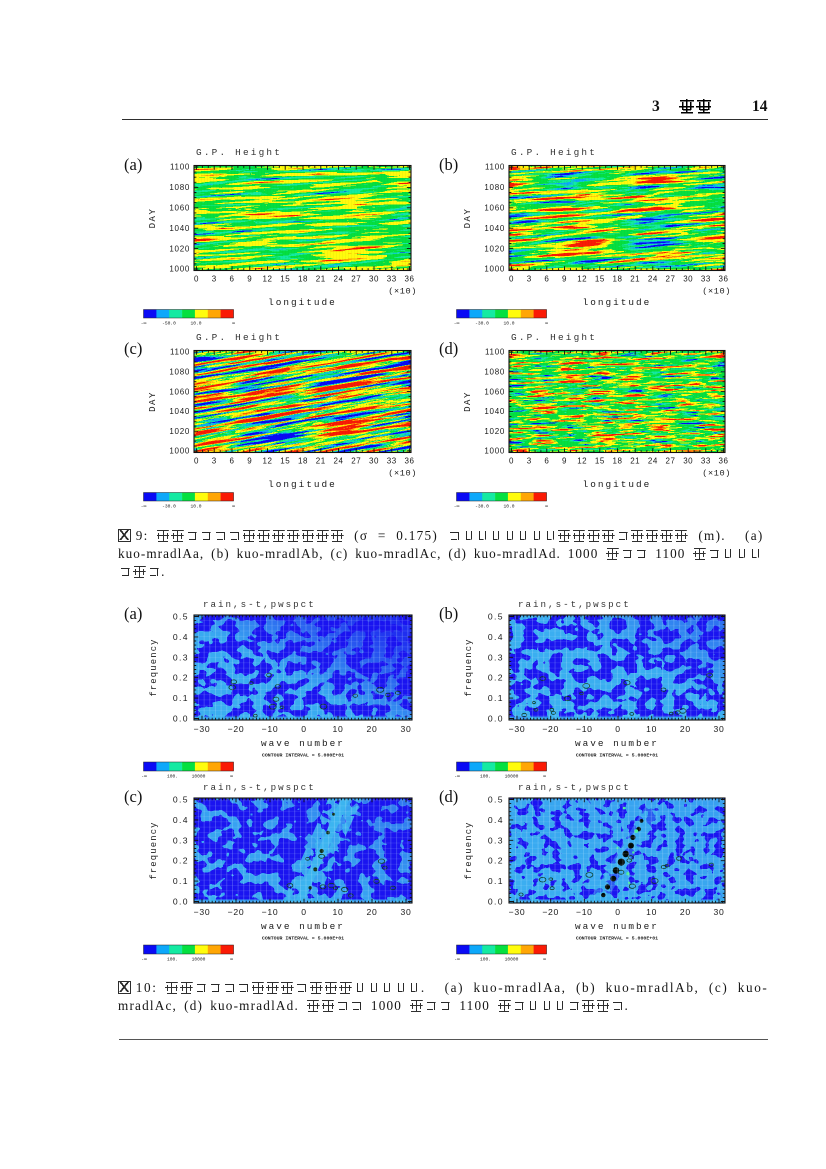 The width and height of the screenshot is (826, 1169). Describe the element at coordinates (618, 279) in the screenshot. I see `svg-text: 18` at that location.